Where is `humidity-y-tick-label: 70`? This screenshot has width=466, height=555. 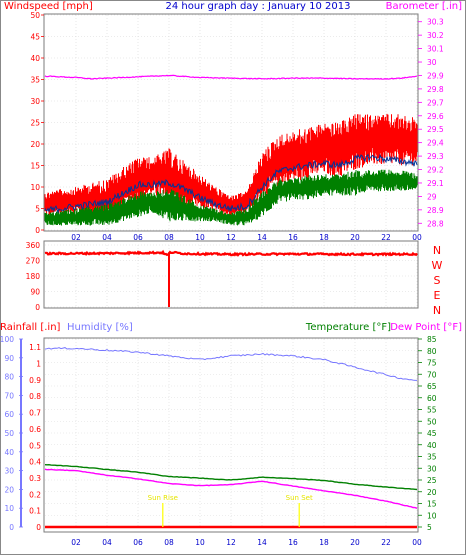 humidity-y-tick-label: 70 is located at coordinates (9, 395).